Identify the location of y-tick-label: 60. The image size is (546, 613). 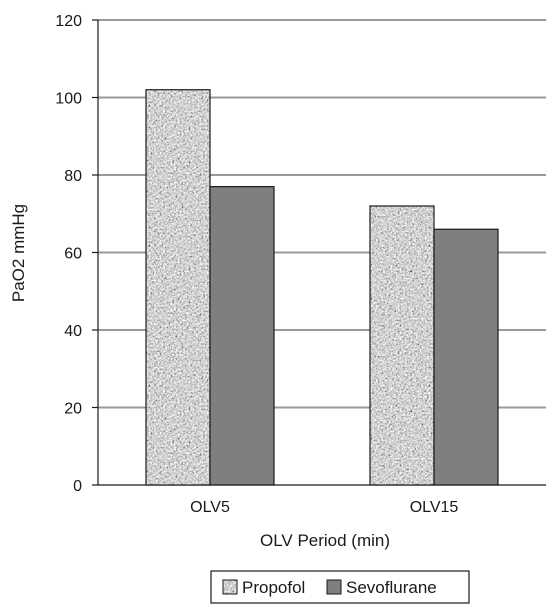
(73, 254).